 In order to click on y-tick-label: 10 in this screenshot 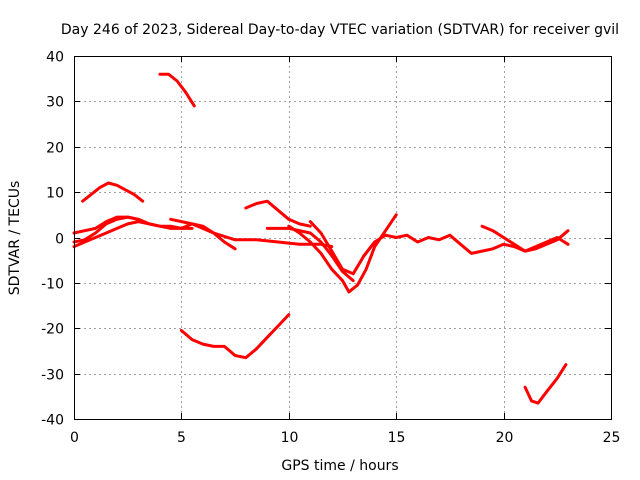, I will do `click(55, 194)`.